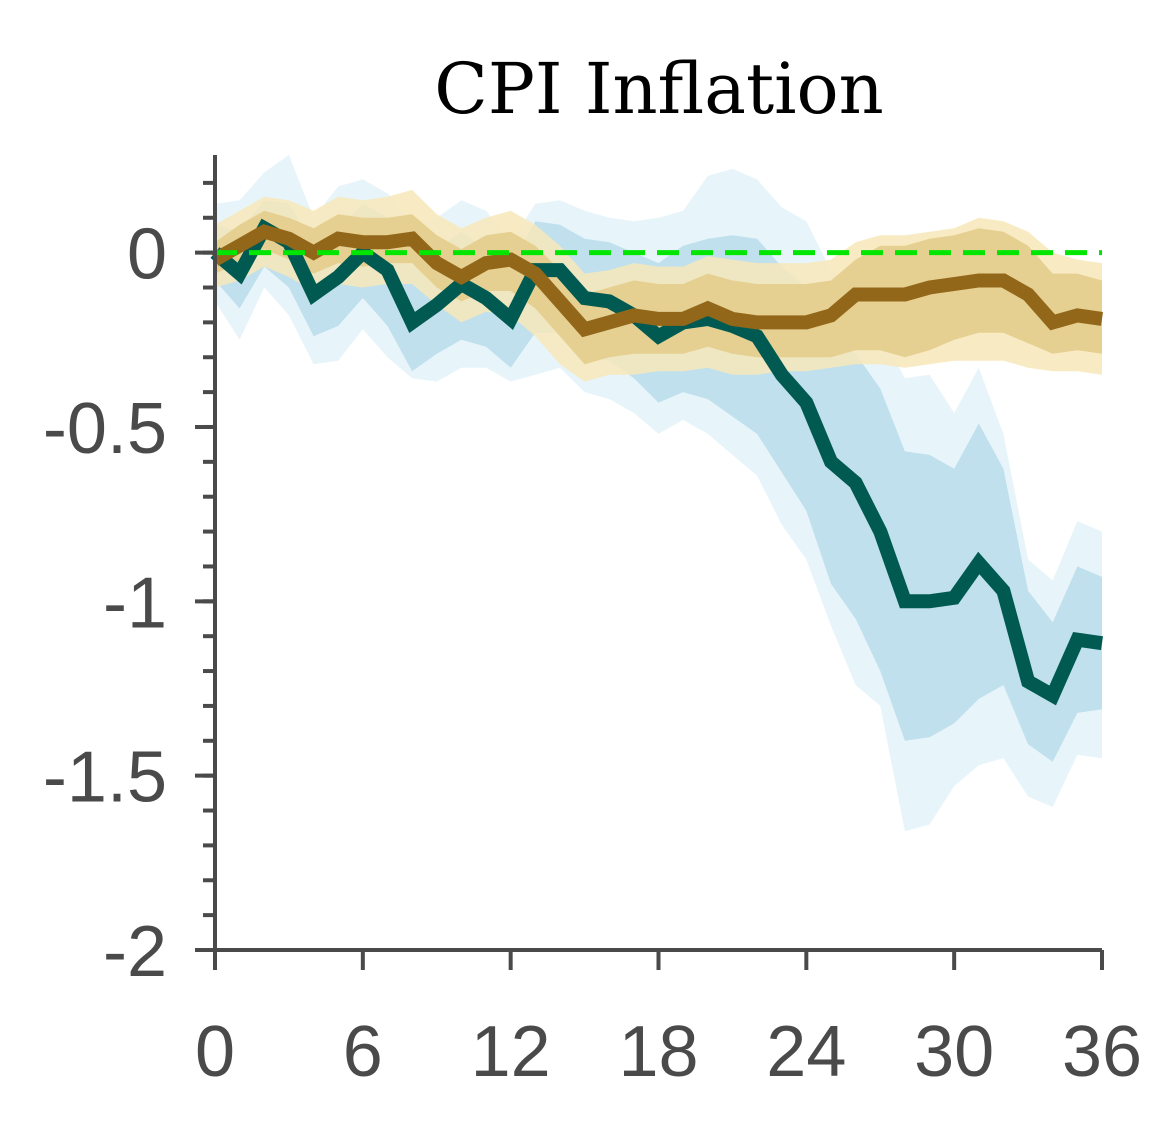  Describe the element at coordinates (215, 1052) in the screenshot. I see `x-tick-label: 0` at that location.